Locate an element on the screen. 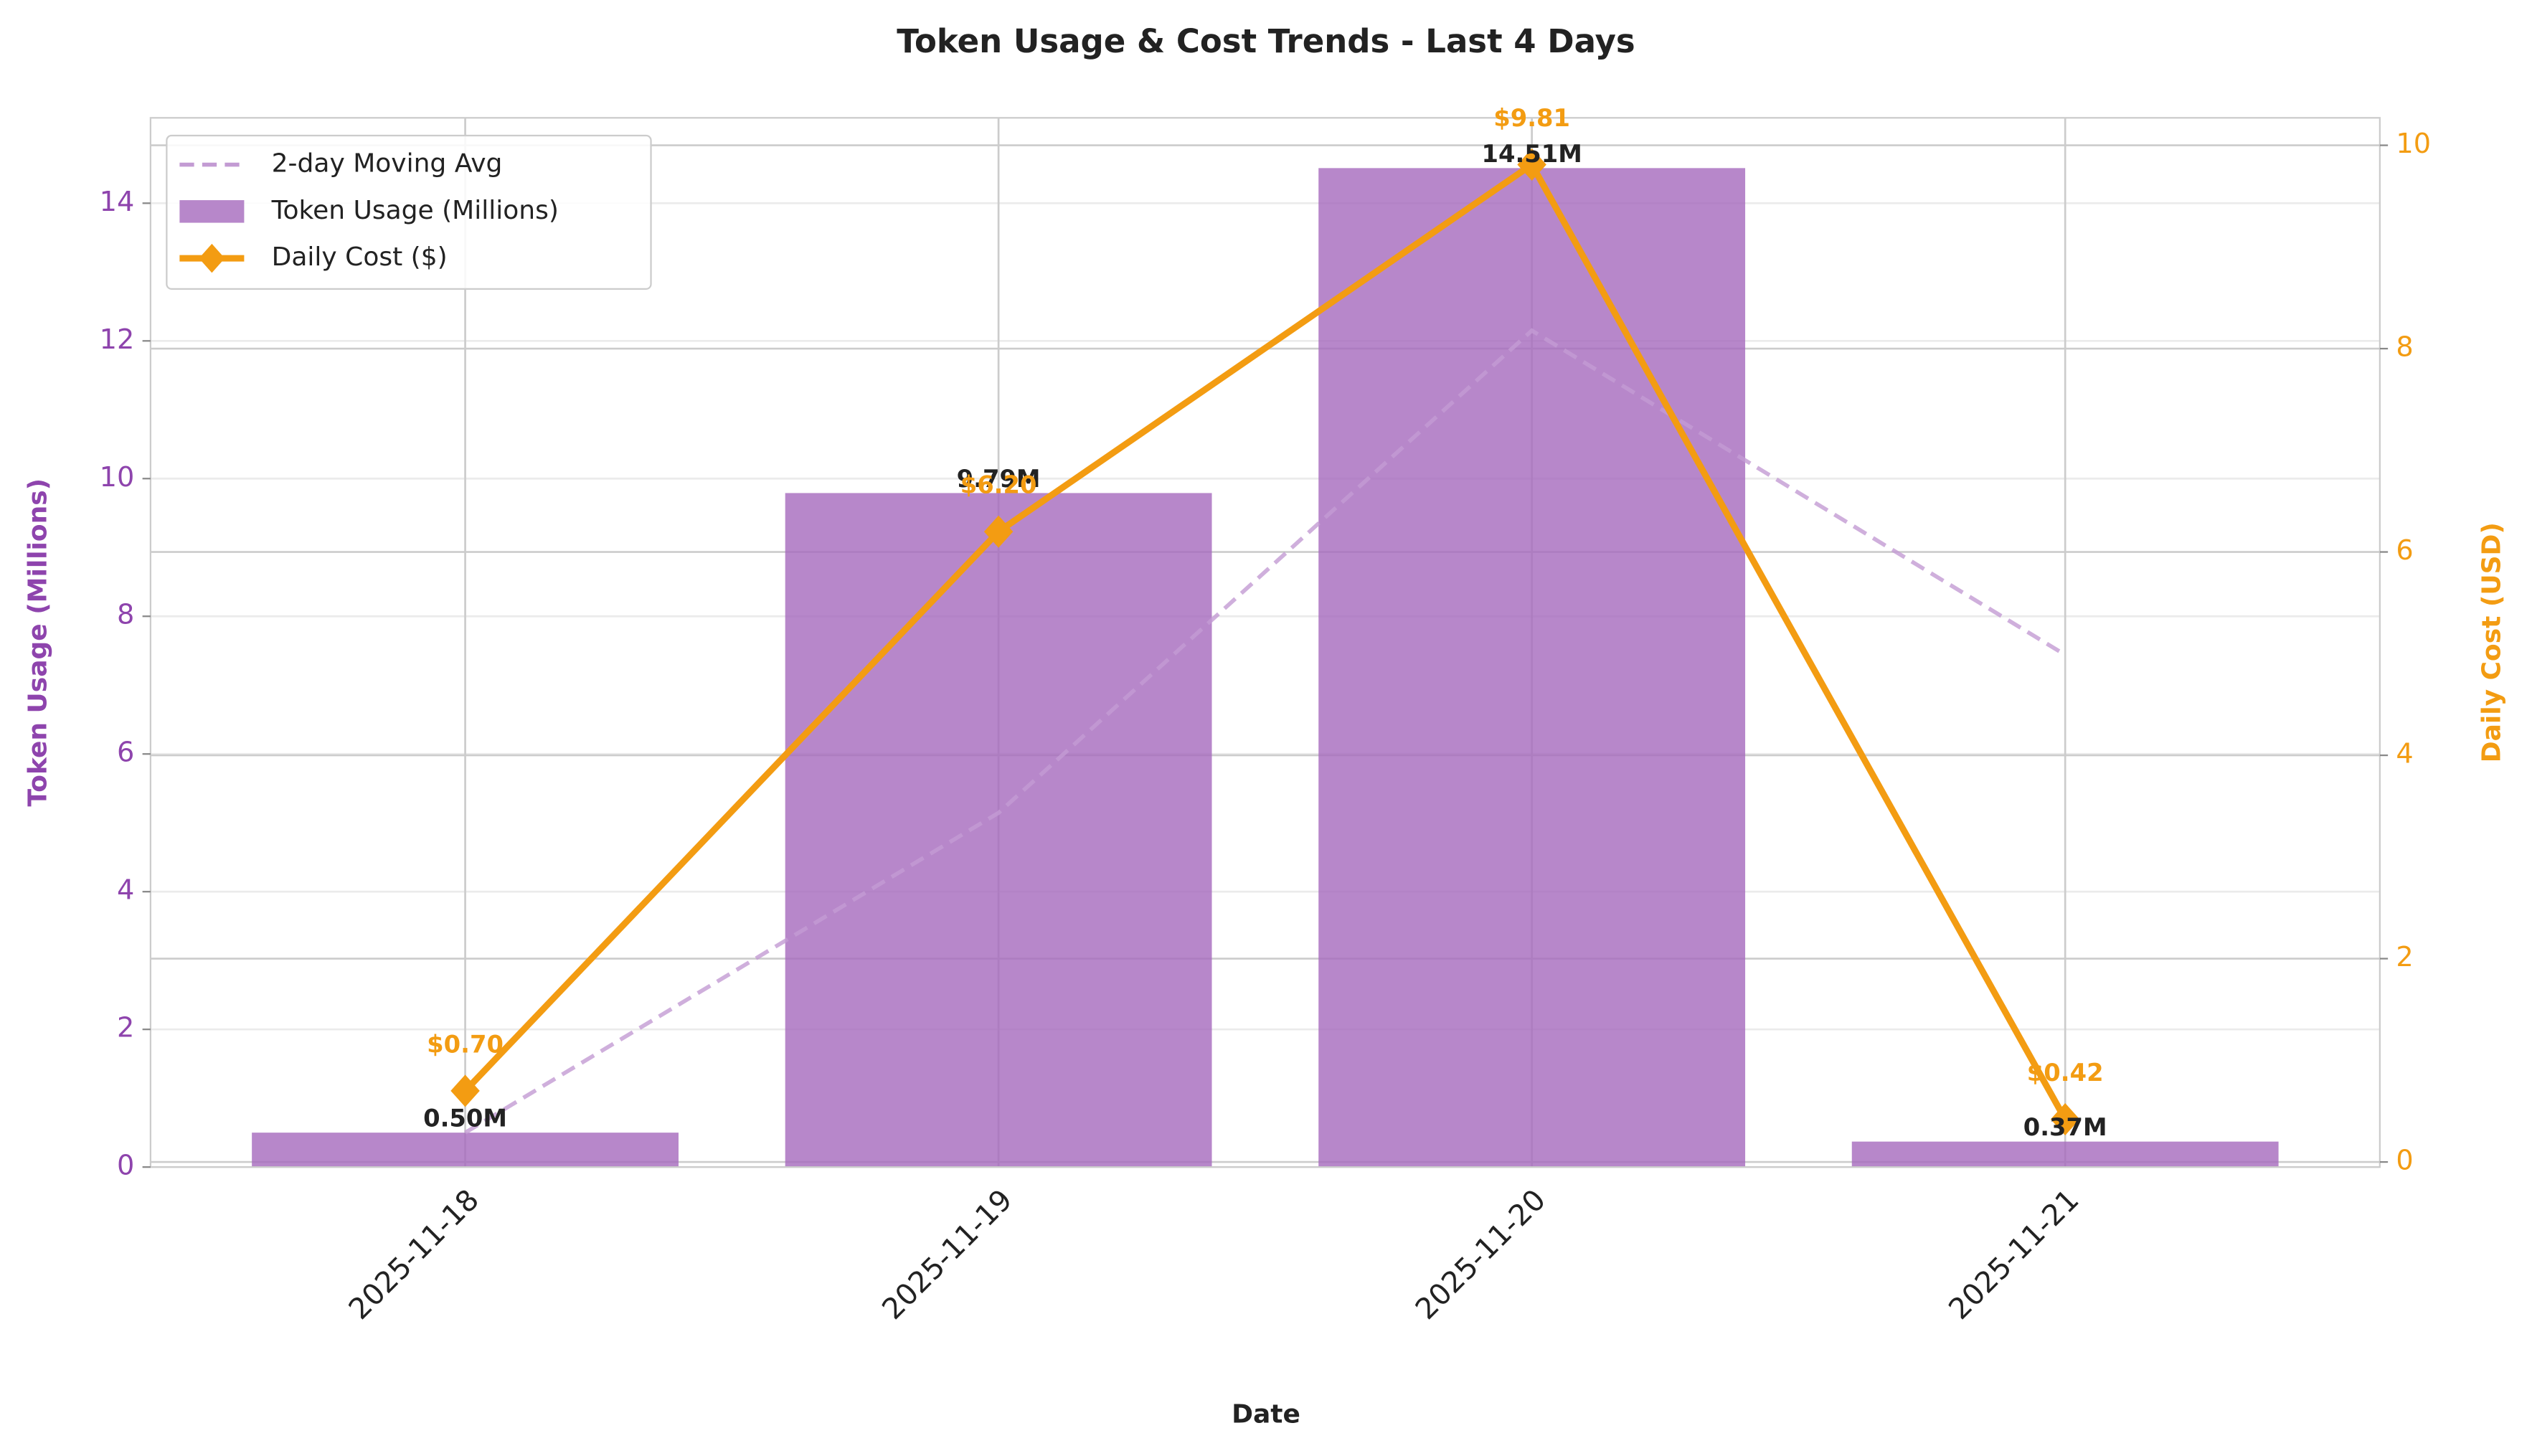  y2-tick-label: 10 is located at coordinates (2413, 144).